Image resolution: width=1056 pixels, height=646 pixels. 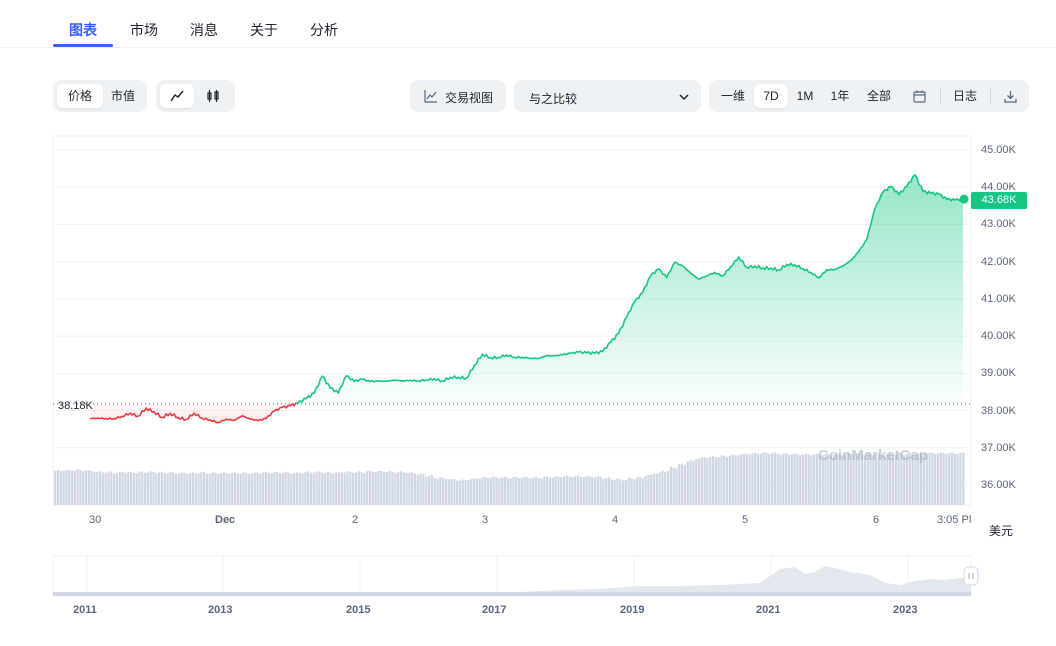 I want to click on price-line-down, so click(x=193, y=413).